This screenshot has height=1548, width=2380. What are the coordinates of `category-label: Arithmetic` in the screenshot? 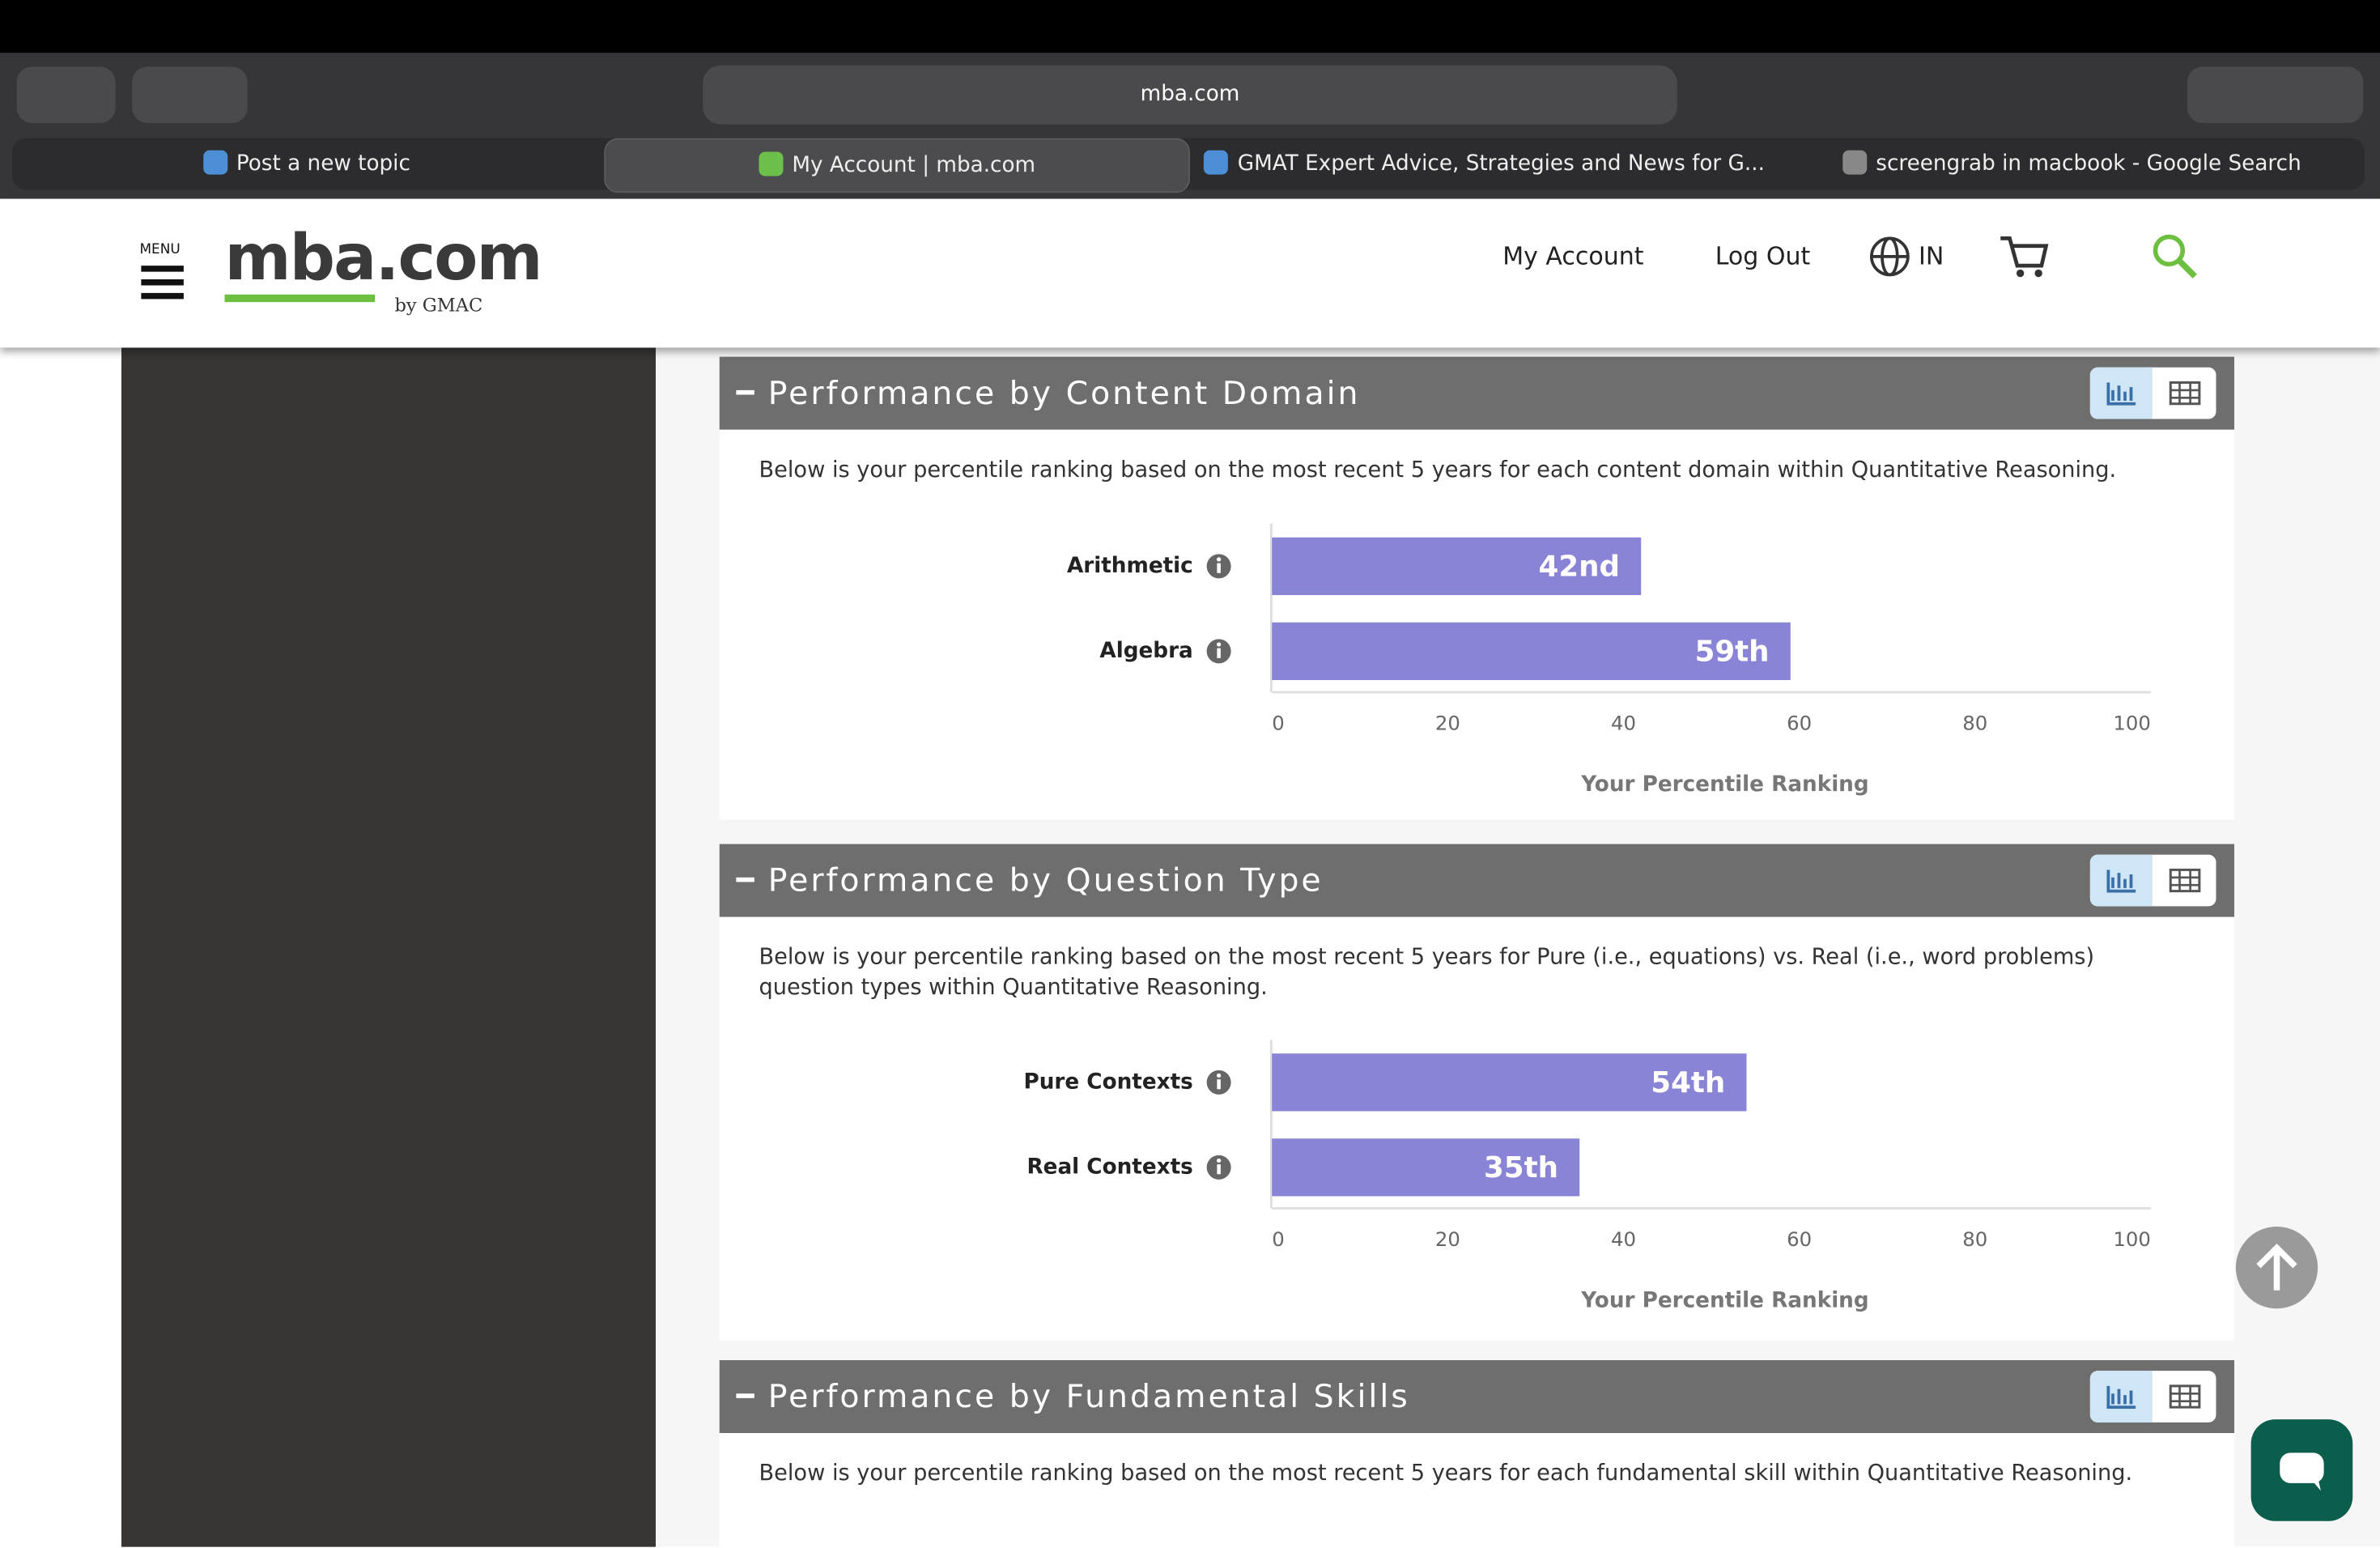 It's located at (1130, 566).